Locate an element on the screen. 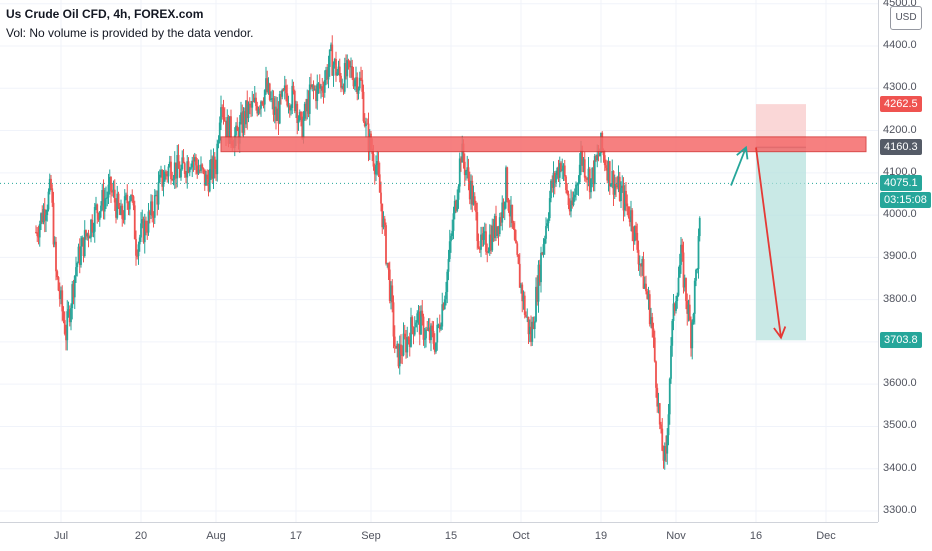 The image size is (932, 551). time-tick-label: Sep is located at coordinates (371, 536).